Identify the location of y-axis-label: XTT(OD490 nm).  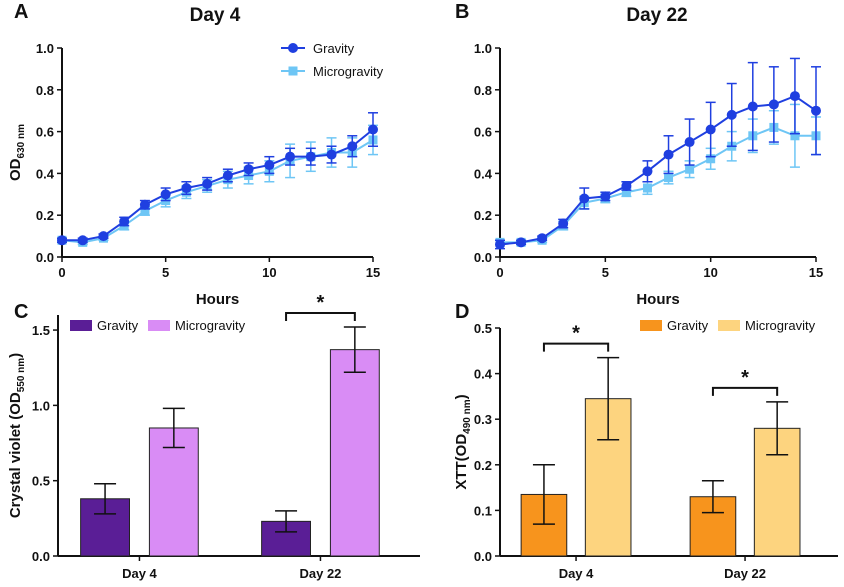
(463, 441).